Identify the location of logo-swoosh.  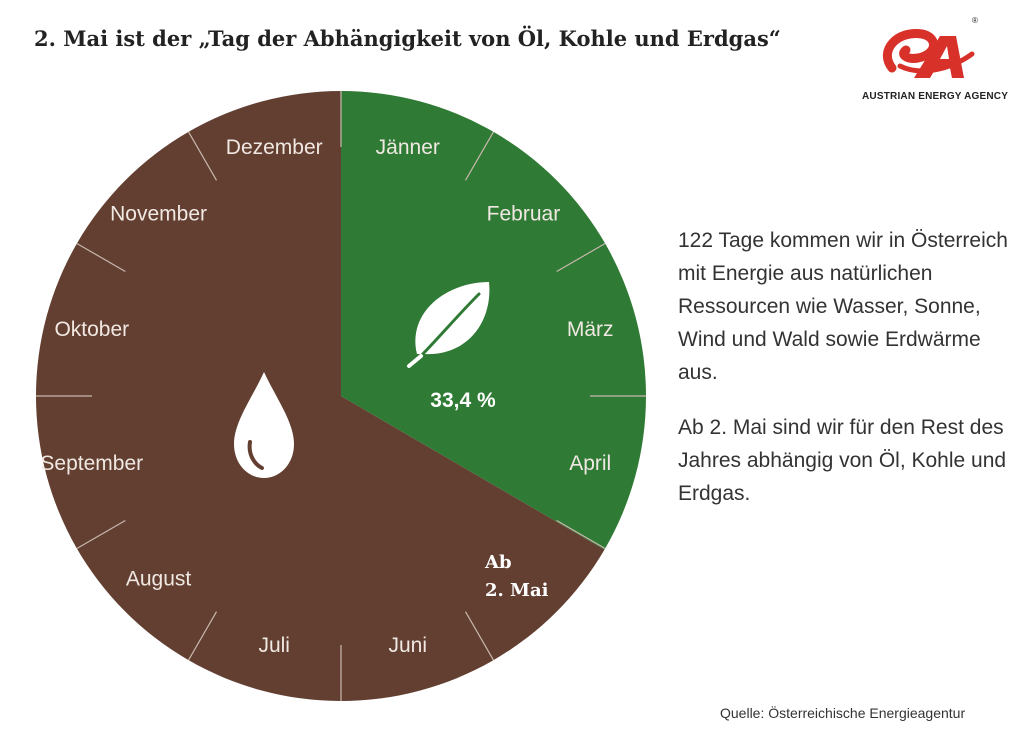
(910, 51).